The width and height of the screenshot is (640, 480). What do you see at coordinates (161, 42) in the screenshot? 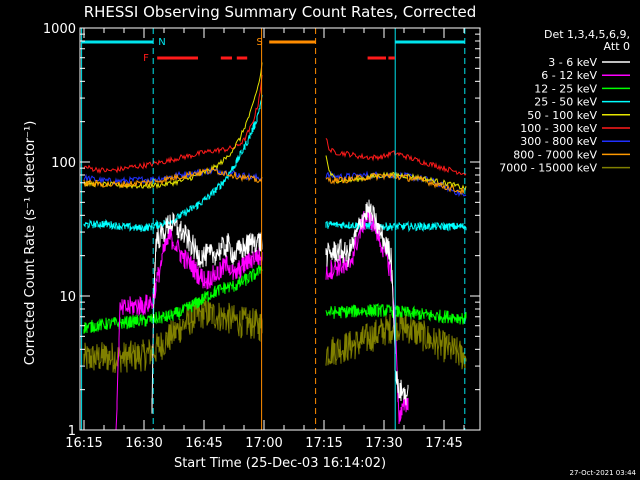
I see `flag-label: N` at bounding box center [161, 42].